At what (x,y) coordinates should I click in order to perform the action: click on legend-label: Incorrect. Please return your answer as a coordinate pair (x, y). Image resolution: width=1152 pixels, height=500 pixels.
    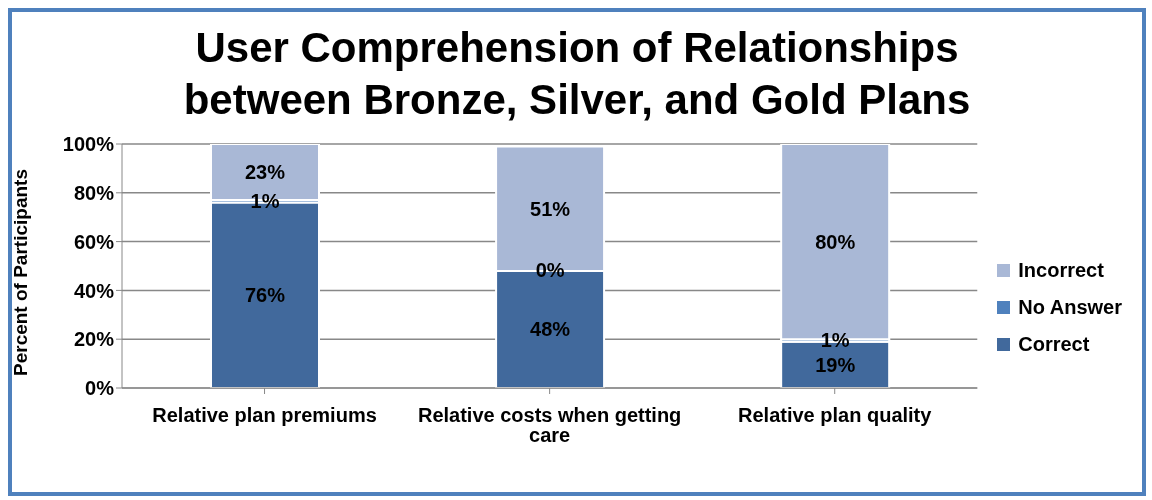
    Looking at the image, I should click on (1061, 270).